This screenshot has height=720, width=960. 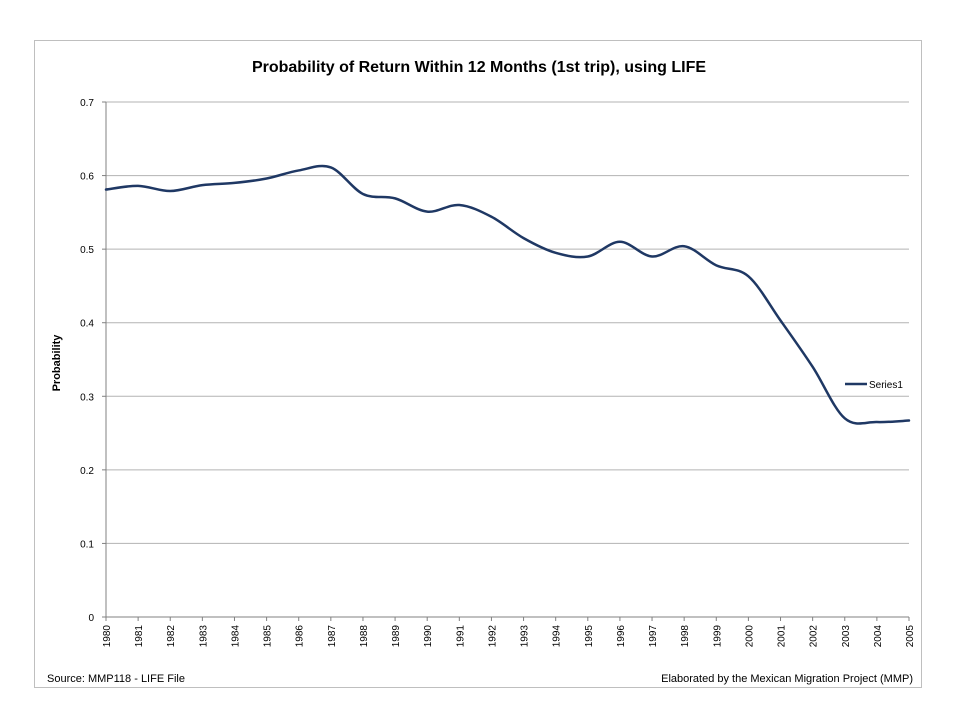 What do you see at coordinates (653, 636) in the screenshot?
I see `x-tick-label: 1997` at bounding box center [653, 636].